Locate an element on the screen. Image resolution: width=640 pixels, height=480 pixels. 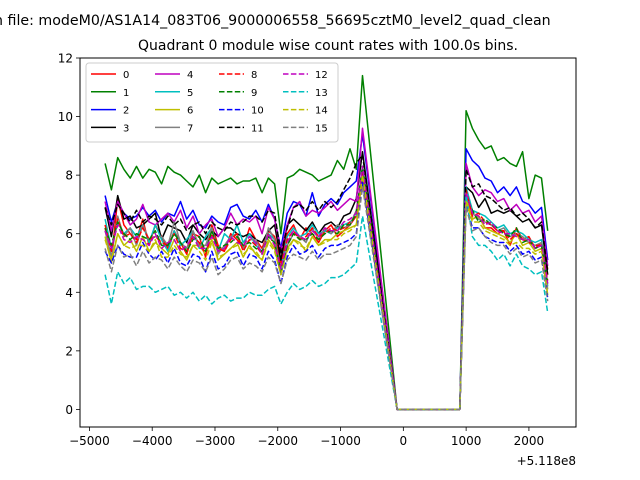
x-offset-label: +5.118e8 is located at coordinates (546, 461).